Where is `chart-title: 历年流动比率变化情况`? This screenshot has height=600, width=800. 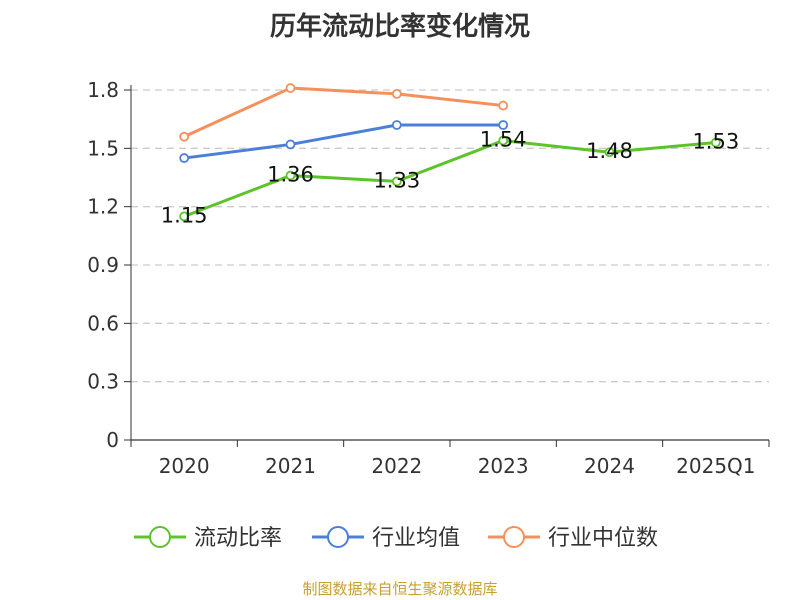
chart-title: 历年流动比率变化情况 is located at coordinates (399, 27).